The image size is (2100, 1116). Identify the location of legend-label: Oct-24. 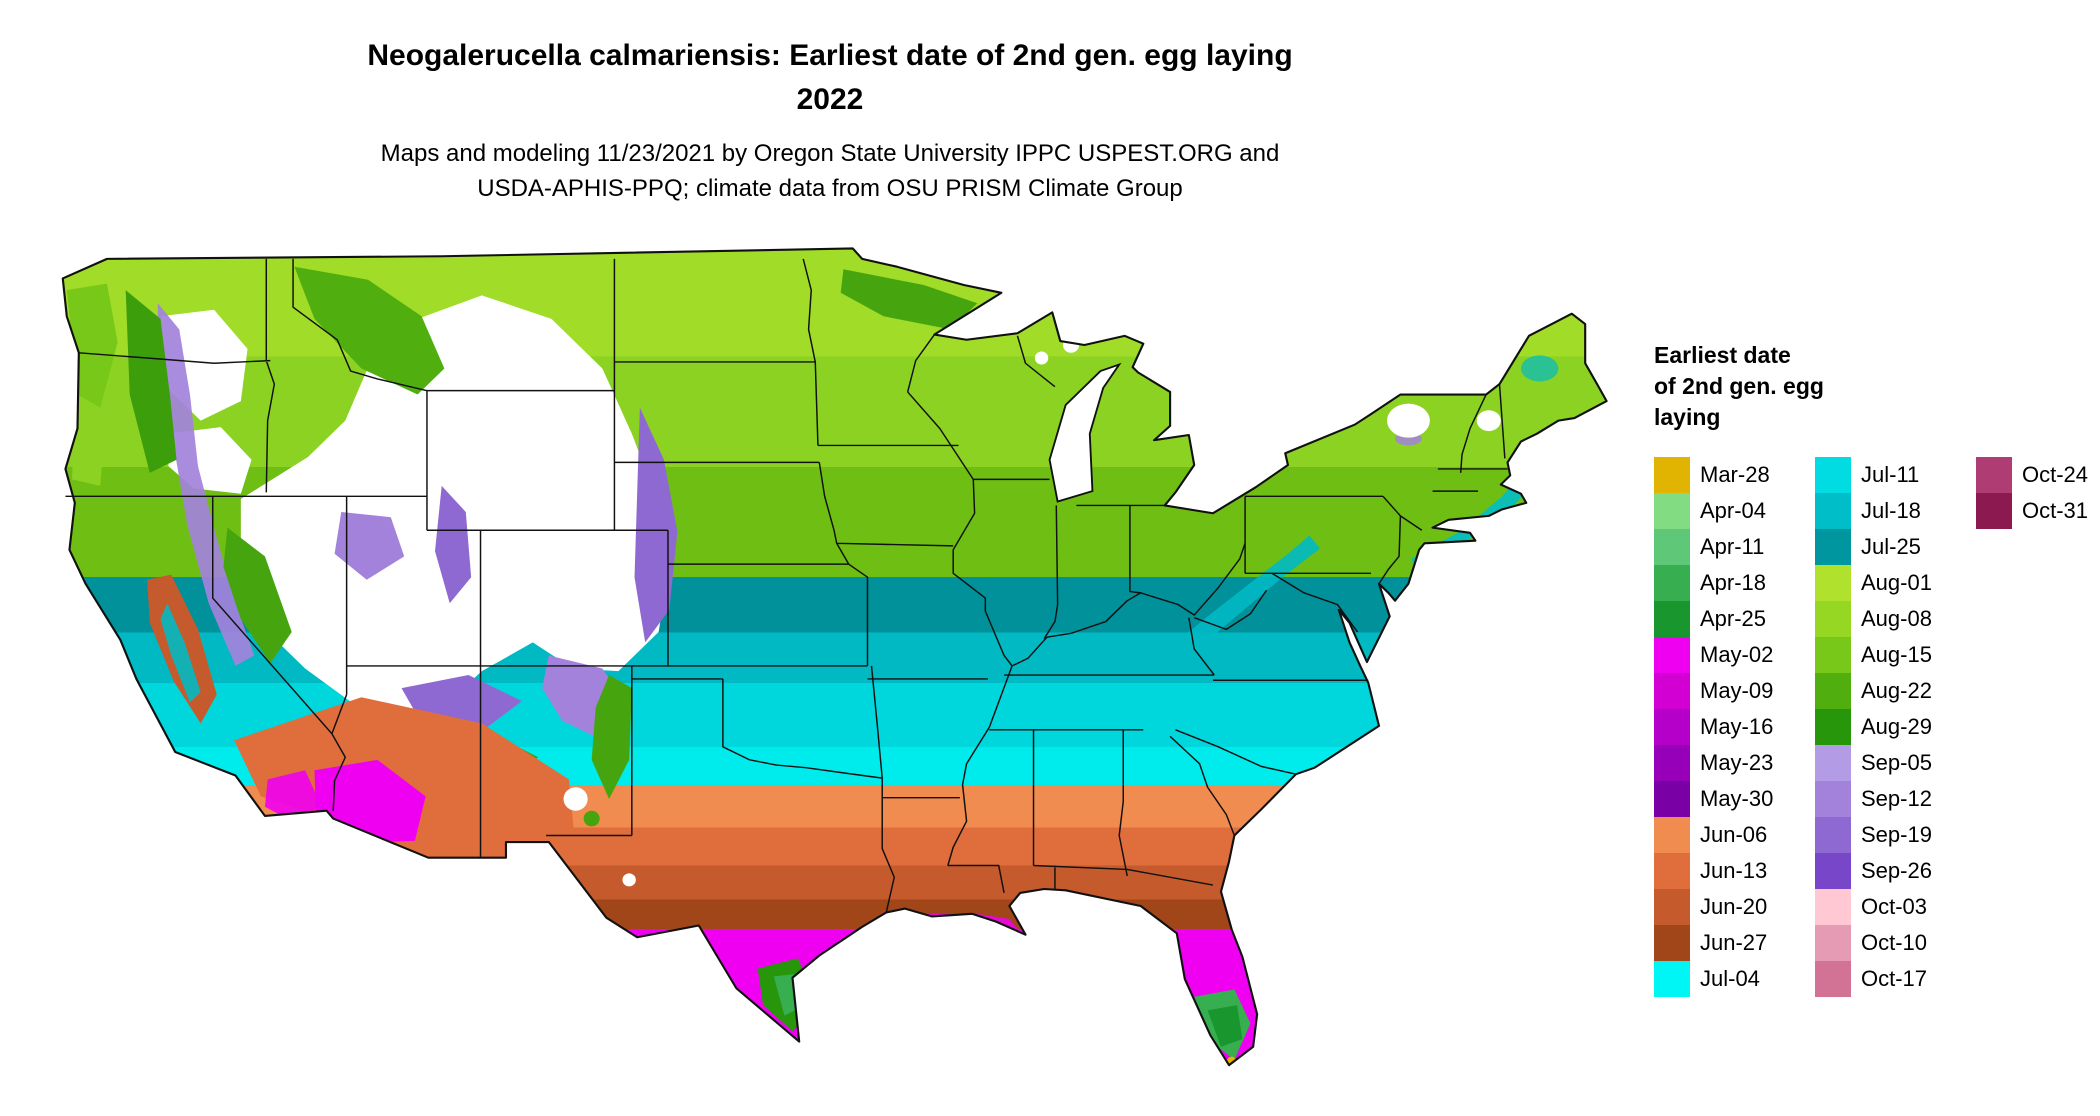
(2055, 474).